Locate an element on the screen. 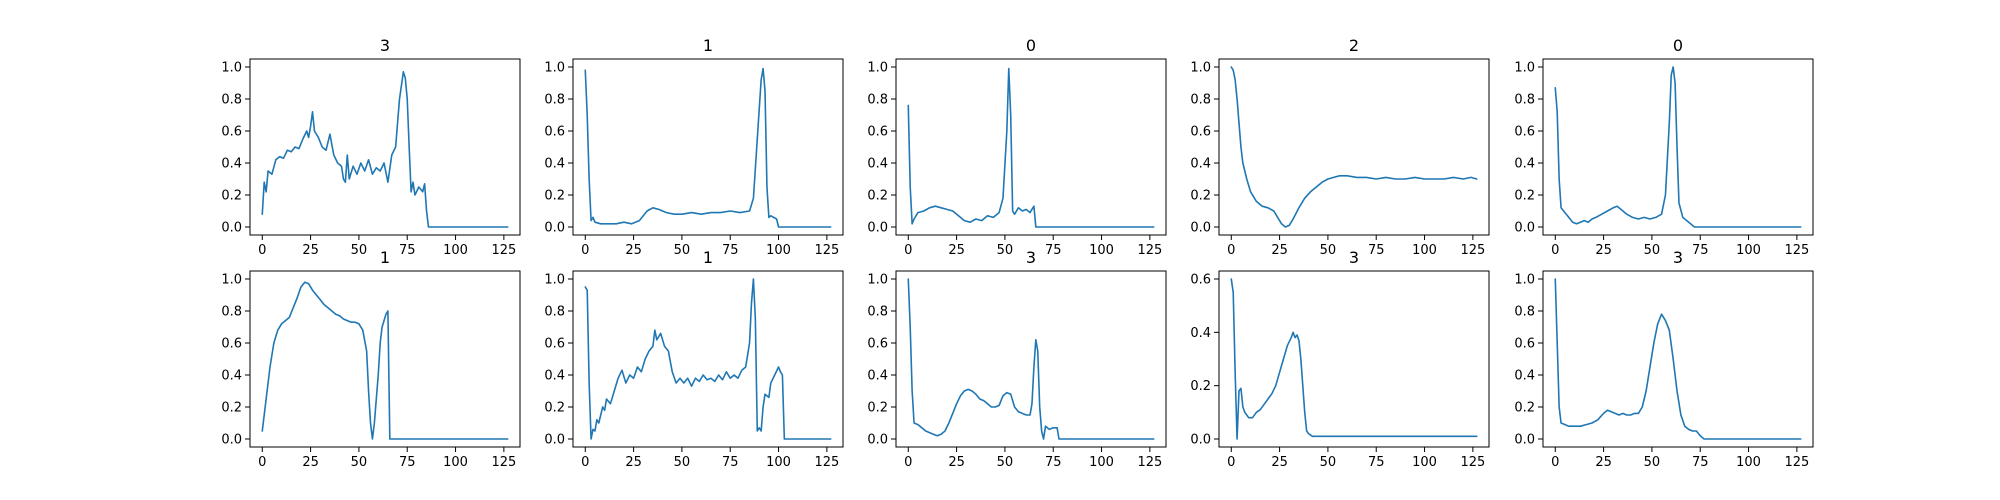  subplot-4: 2 0 25 50 75 100 125 0.0 0.2 0.4 0.6 0.8 1.0 is located at coordinates (1340, 147).